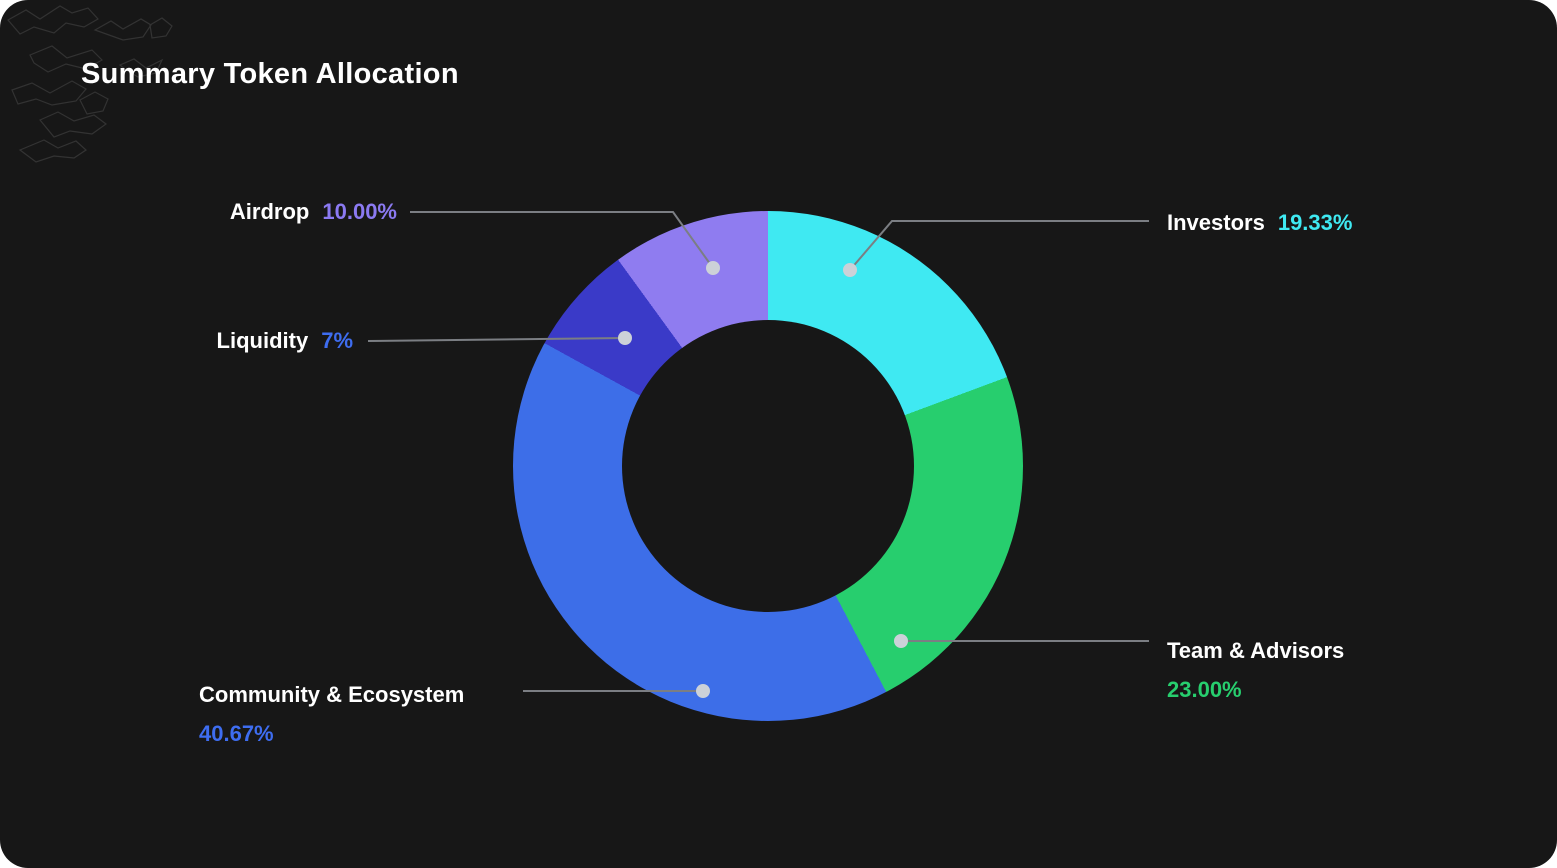  What do you see at coordinates (1216, 222) in the screenshot?
I see `callout-investors-label: Investors` at bounding box center [1216, 222].